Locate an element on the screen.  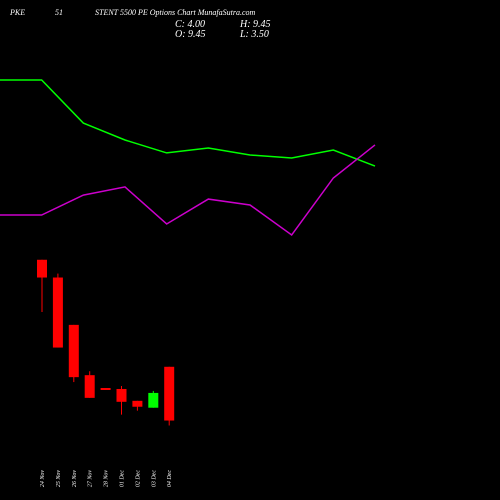
ohlc-low: L: 3.50 is located at coordinates (254, 34).